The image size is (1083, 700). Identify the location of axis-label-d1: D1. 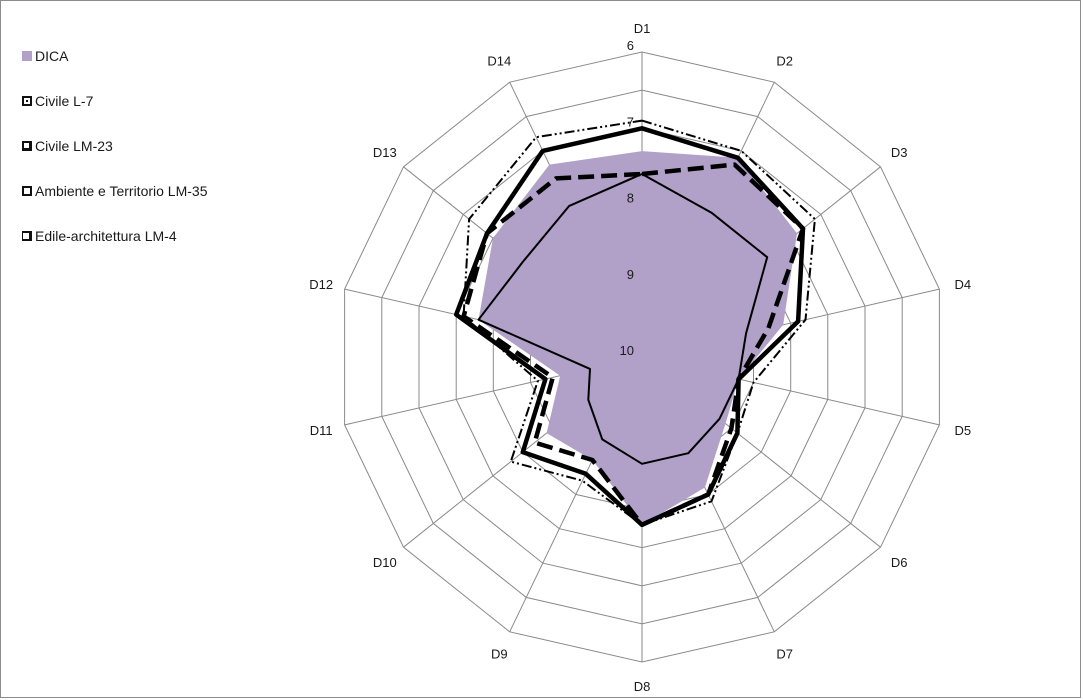
(642, 28).